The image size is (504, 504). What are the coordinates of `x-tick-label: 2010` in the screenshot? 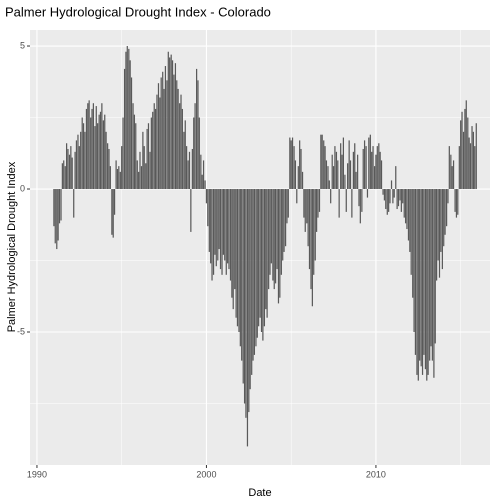 It's located at (376, 474).